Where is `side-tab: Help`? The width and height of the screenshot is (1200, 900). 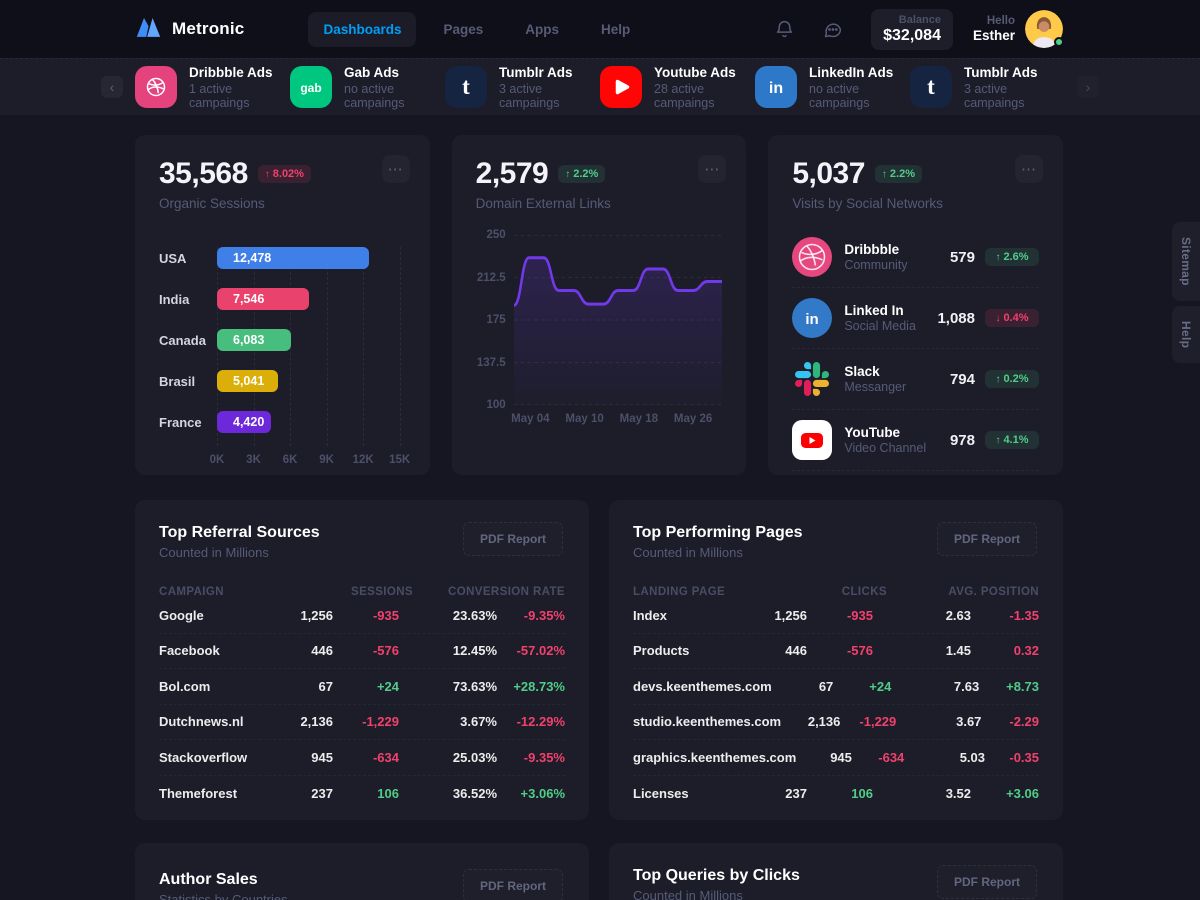
side-tab: Help is located at coordinates (1186, 334).